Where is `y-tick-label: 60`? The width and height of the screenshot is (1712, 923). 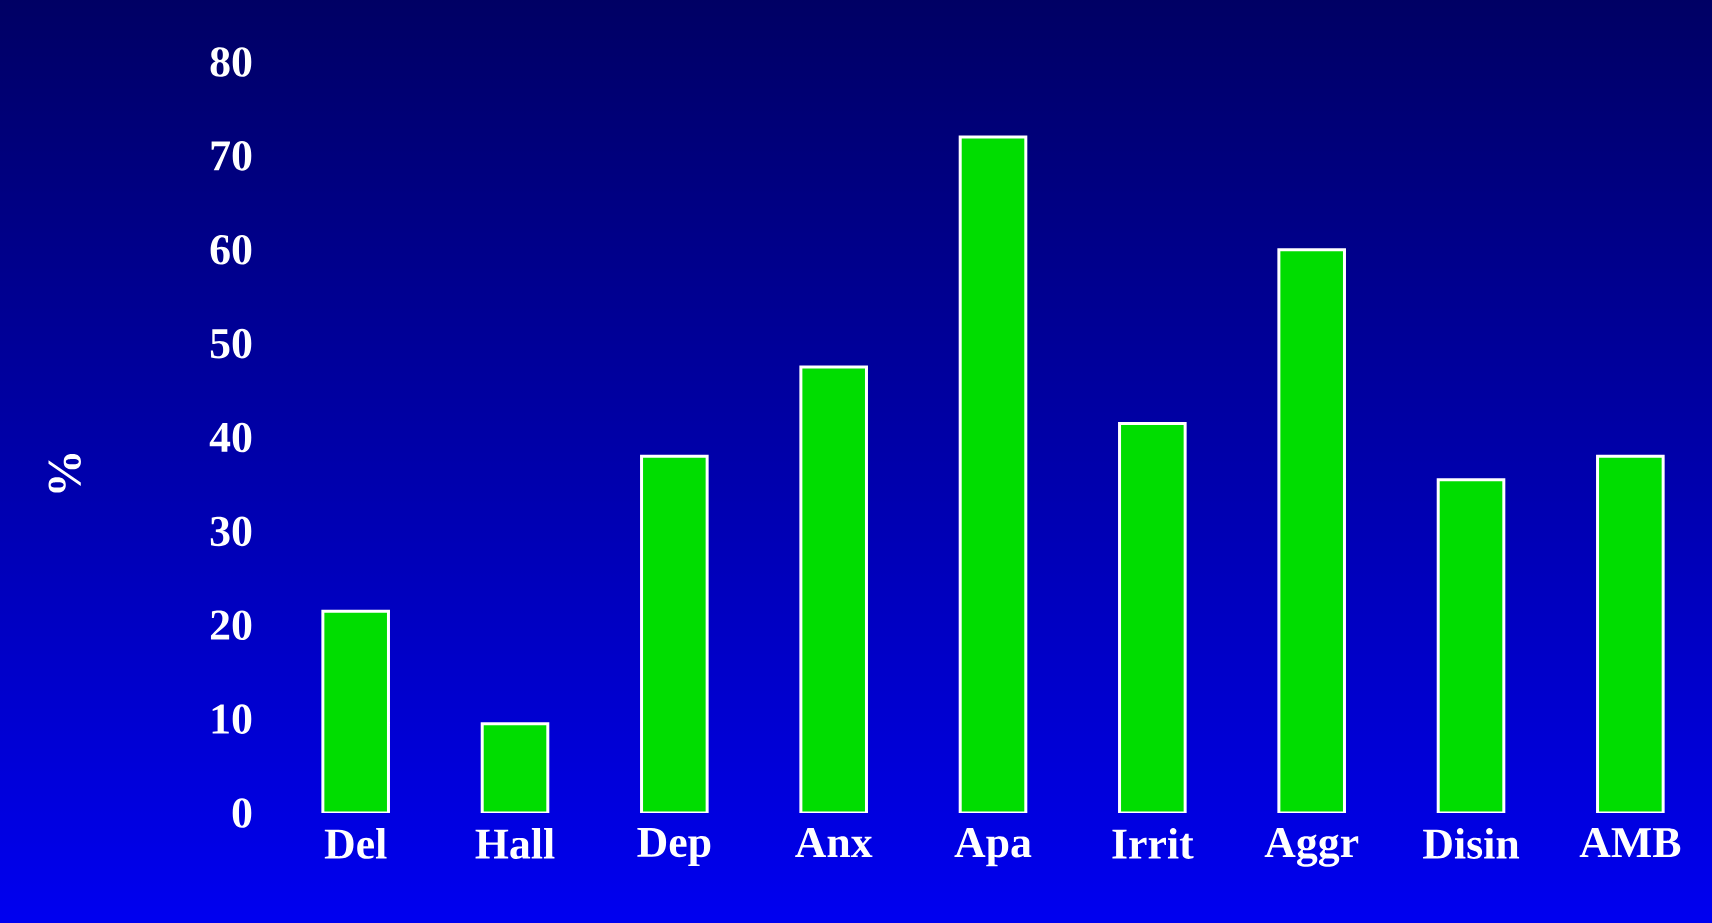 y-tick-label: 60 is located at coordinates (231, 249).